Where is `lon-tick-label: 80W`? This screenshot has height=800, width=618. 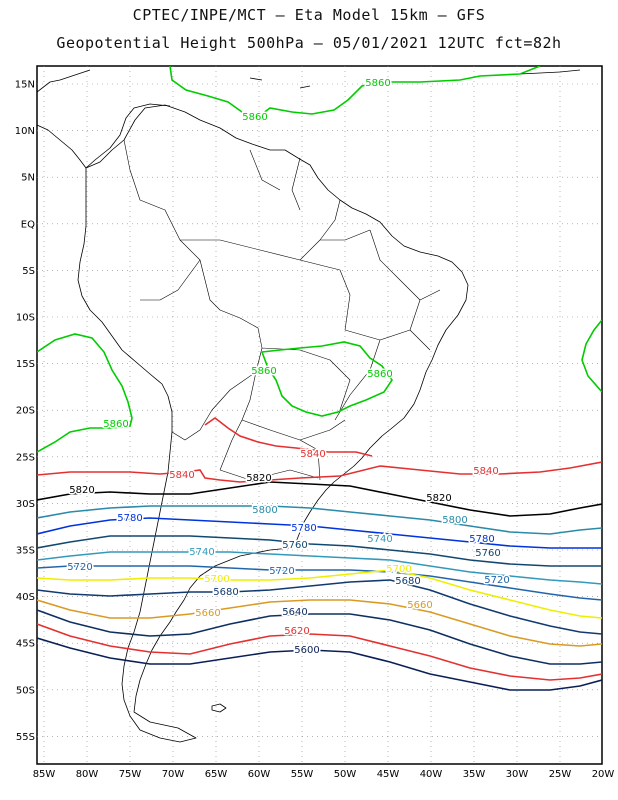
lon-tick-label: 80W is located at coordinates (87, 774).